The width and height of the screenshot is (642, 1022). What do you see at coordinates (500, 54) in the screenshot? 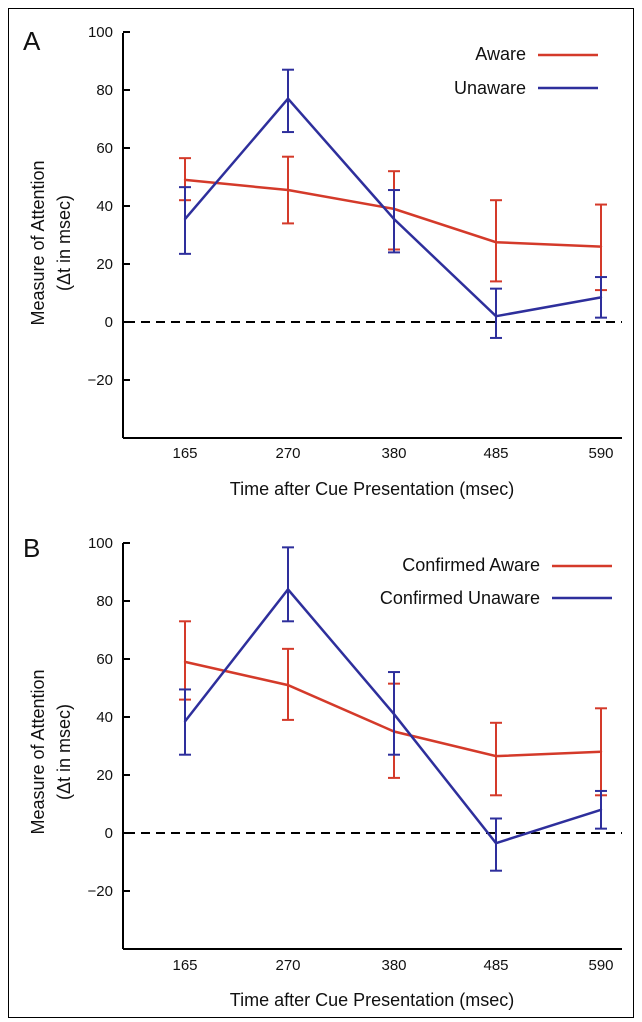
I see `legend-label: Aware` at bounding box center [500, 54].